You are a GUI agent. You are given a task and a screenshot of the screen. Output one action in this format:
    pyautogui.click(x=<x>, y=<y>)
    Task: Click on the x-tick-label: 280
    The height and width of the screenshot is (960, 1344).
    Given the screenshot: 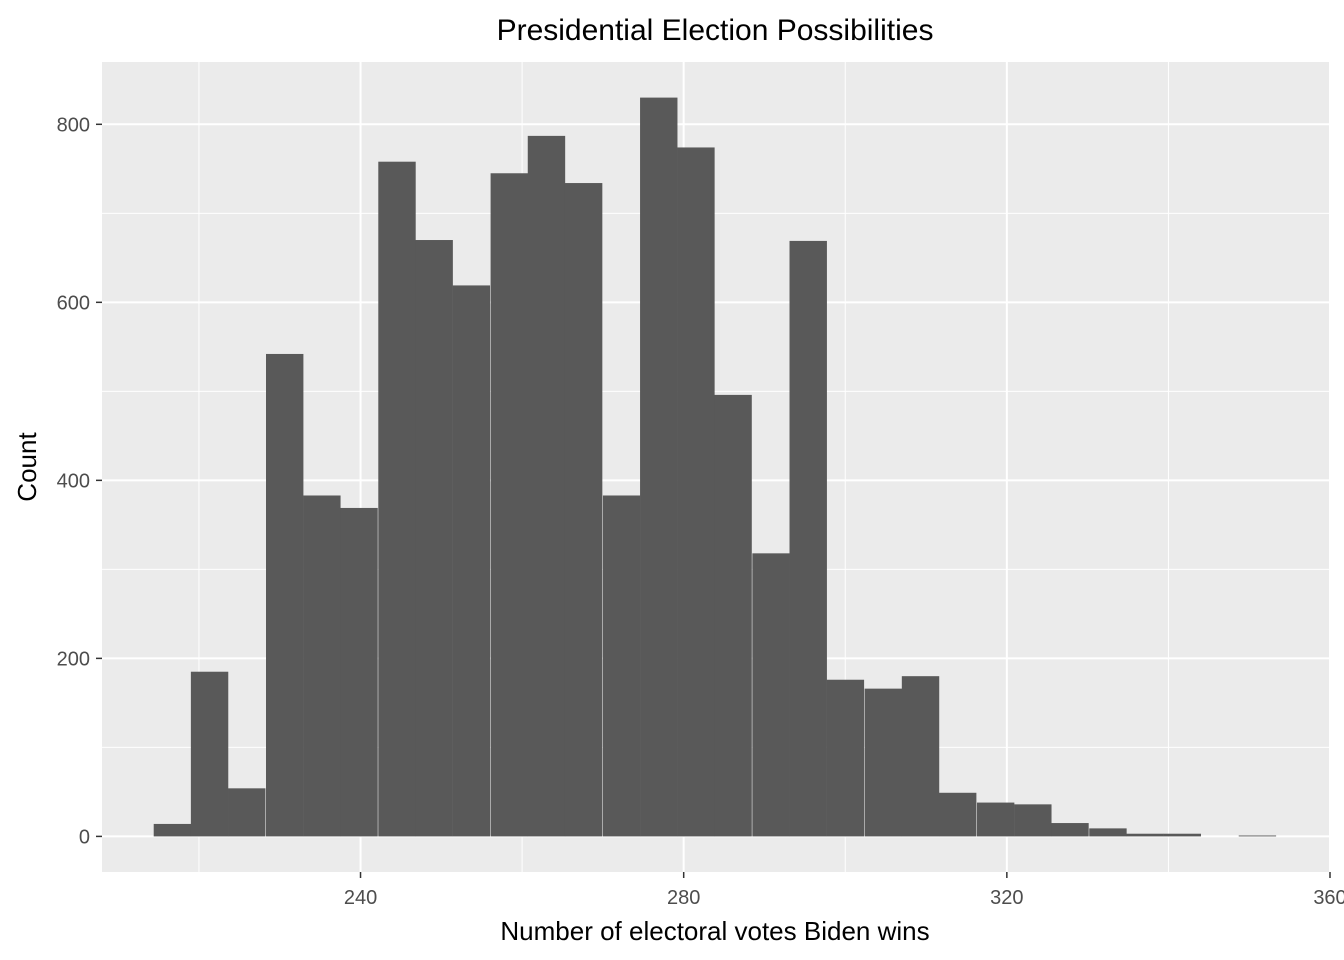 What is the action you would take?
    pyautogui.click(x=683, y=898)
    